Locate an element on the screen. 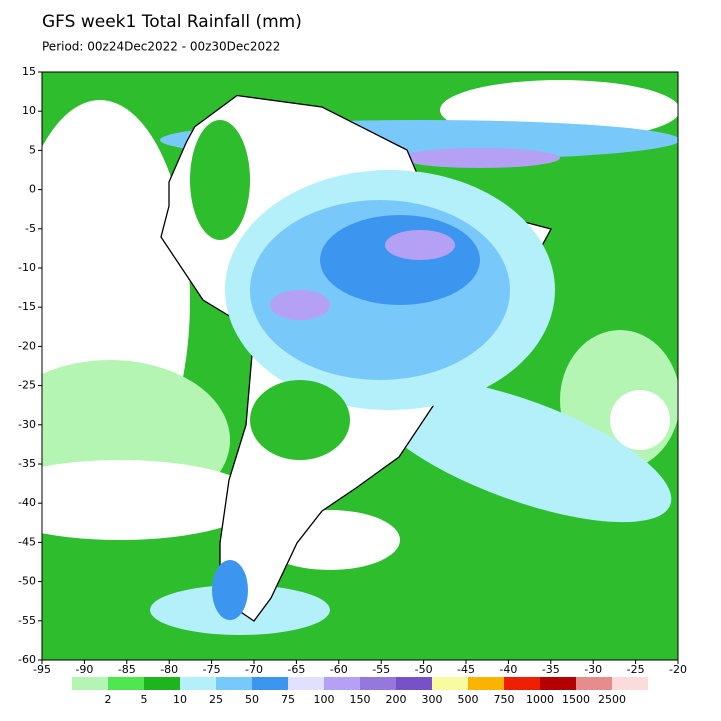  colorbar-label: 50 is located at coordinates (252, 699).